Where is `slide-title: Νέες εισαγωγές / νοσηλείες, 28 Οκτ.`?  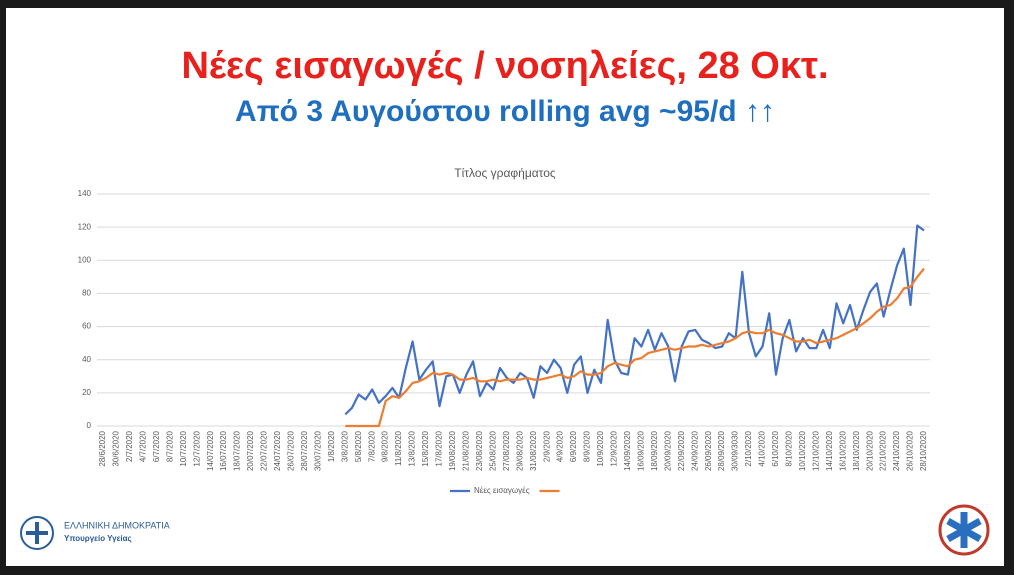 slide-title: Νέες εισαγωγές / νοσηλείες, 28 Οκτ. is located at coordinates (504, 66).